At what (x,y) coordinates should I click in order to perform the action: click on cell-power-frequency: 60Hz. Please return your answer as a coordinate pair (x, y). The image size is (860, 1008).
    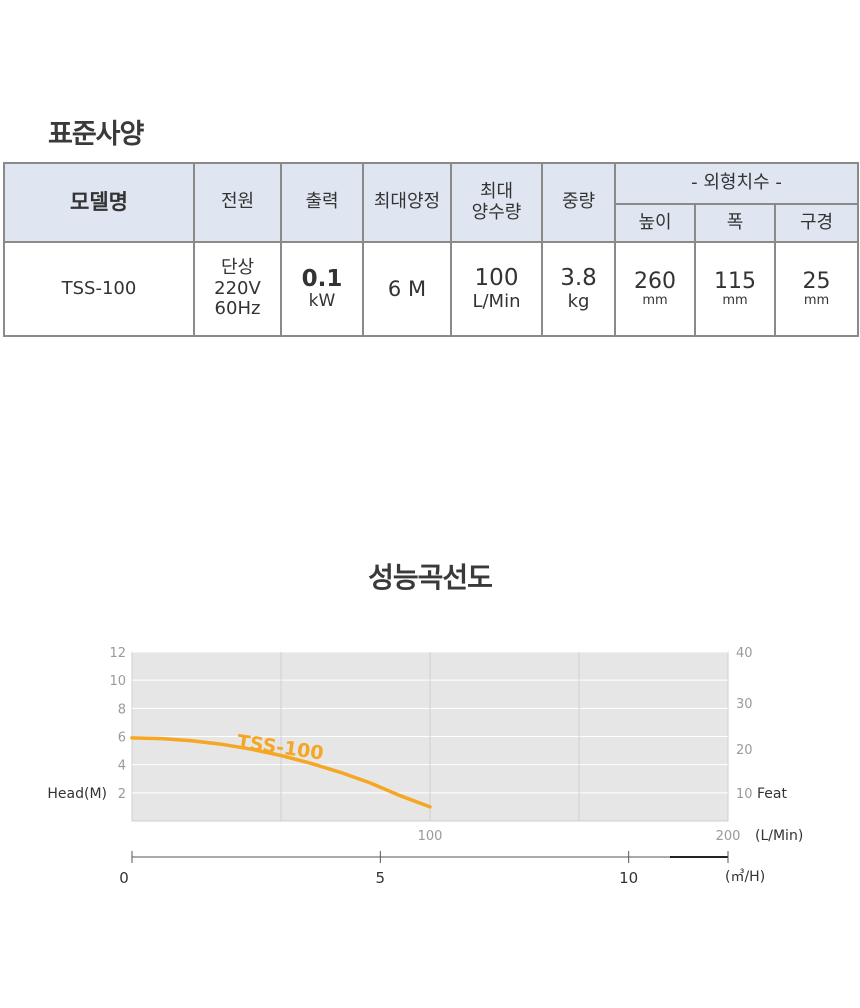
    Looking at the image, I should click on (237, 309).